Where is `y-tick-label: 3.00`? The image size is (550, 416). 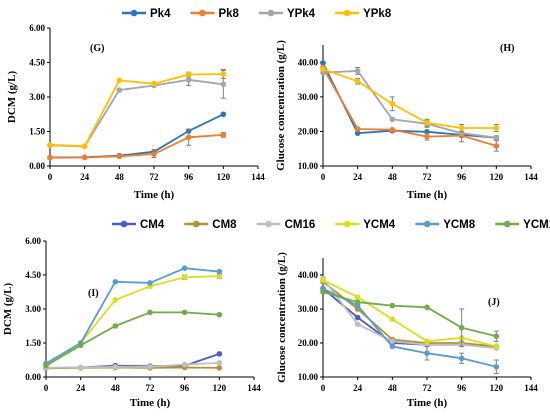
y-tick-label: 3.00 is located at coordinates (33, 309).